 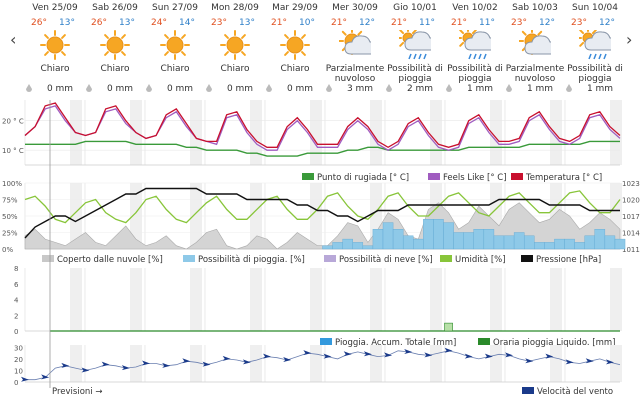 What do you see at coordinates (16, 383) in the screenshot?
I see `y-tick-label: 0` at bounding box center [16, 383].